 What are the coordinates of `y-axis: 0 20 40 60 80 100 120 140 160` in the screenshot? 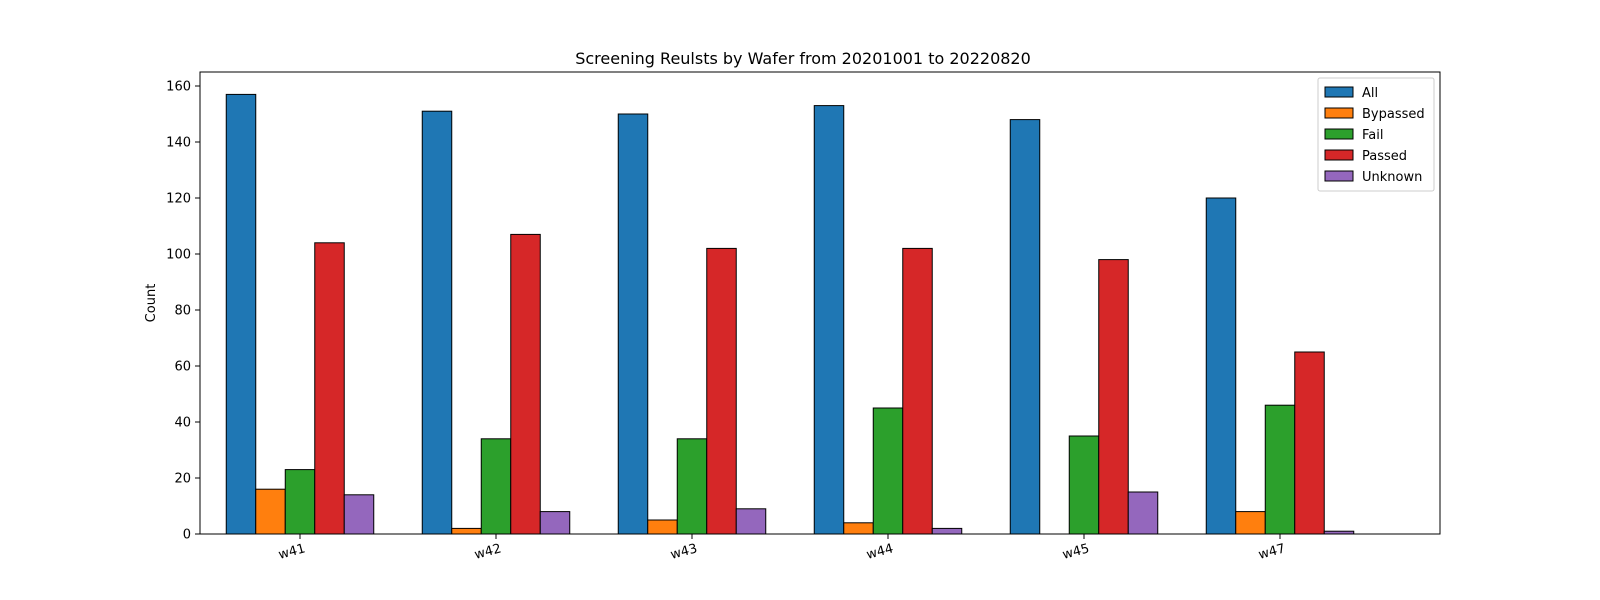 It's located at (183, 311).